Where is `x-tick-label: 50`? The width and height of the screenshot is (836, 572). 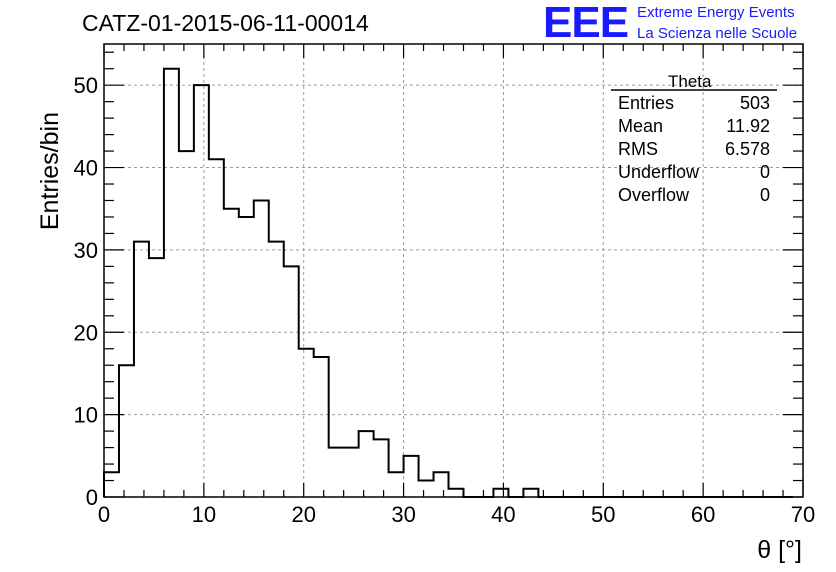
x-tick-label: 50 is located at coordinates (603, 514).